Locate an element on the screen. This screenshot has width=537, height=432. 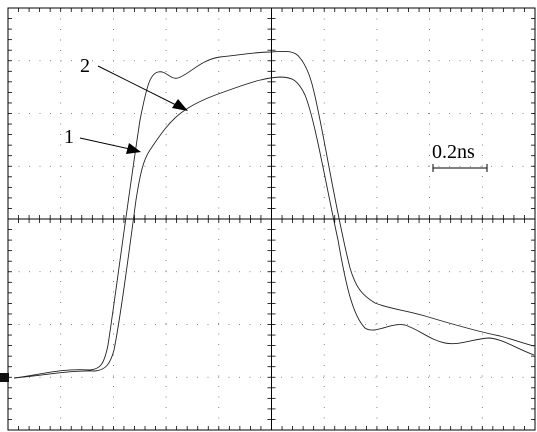
ground-marker is located at coordinates (4, 377).